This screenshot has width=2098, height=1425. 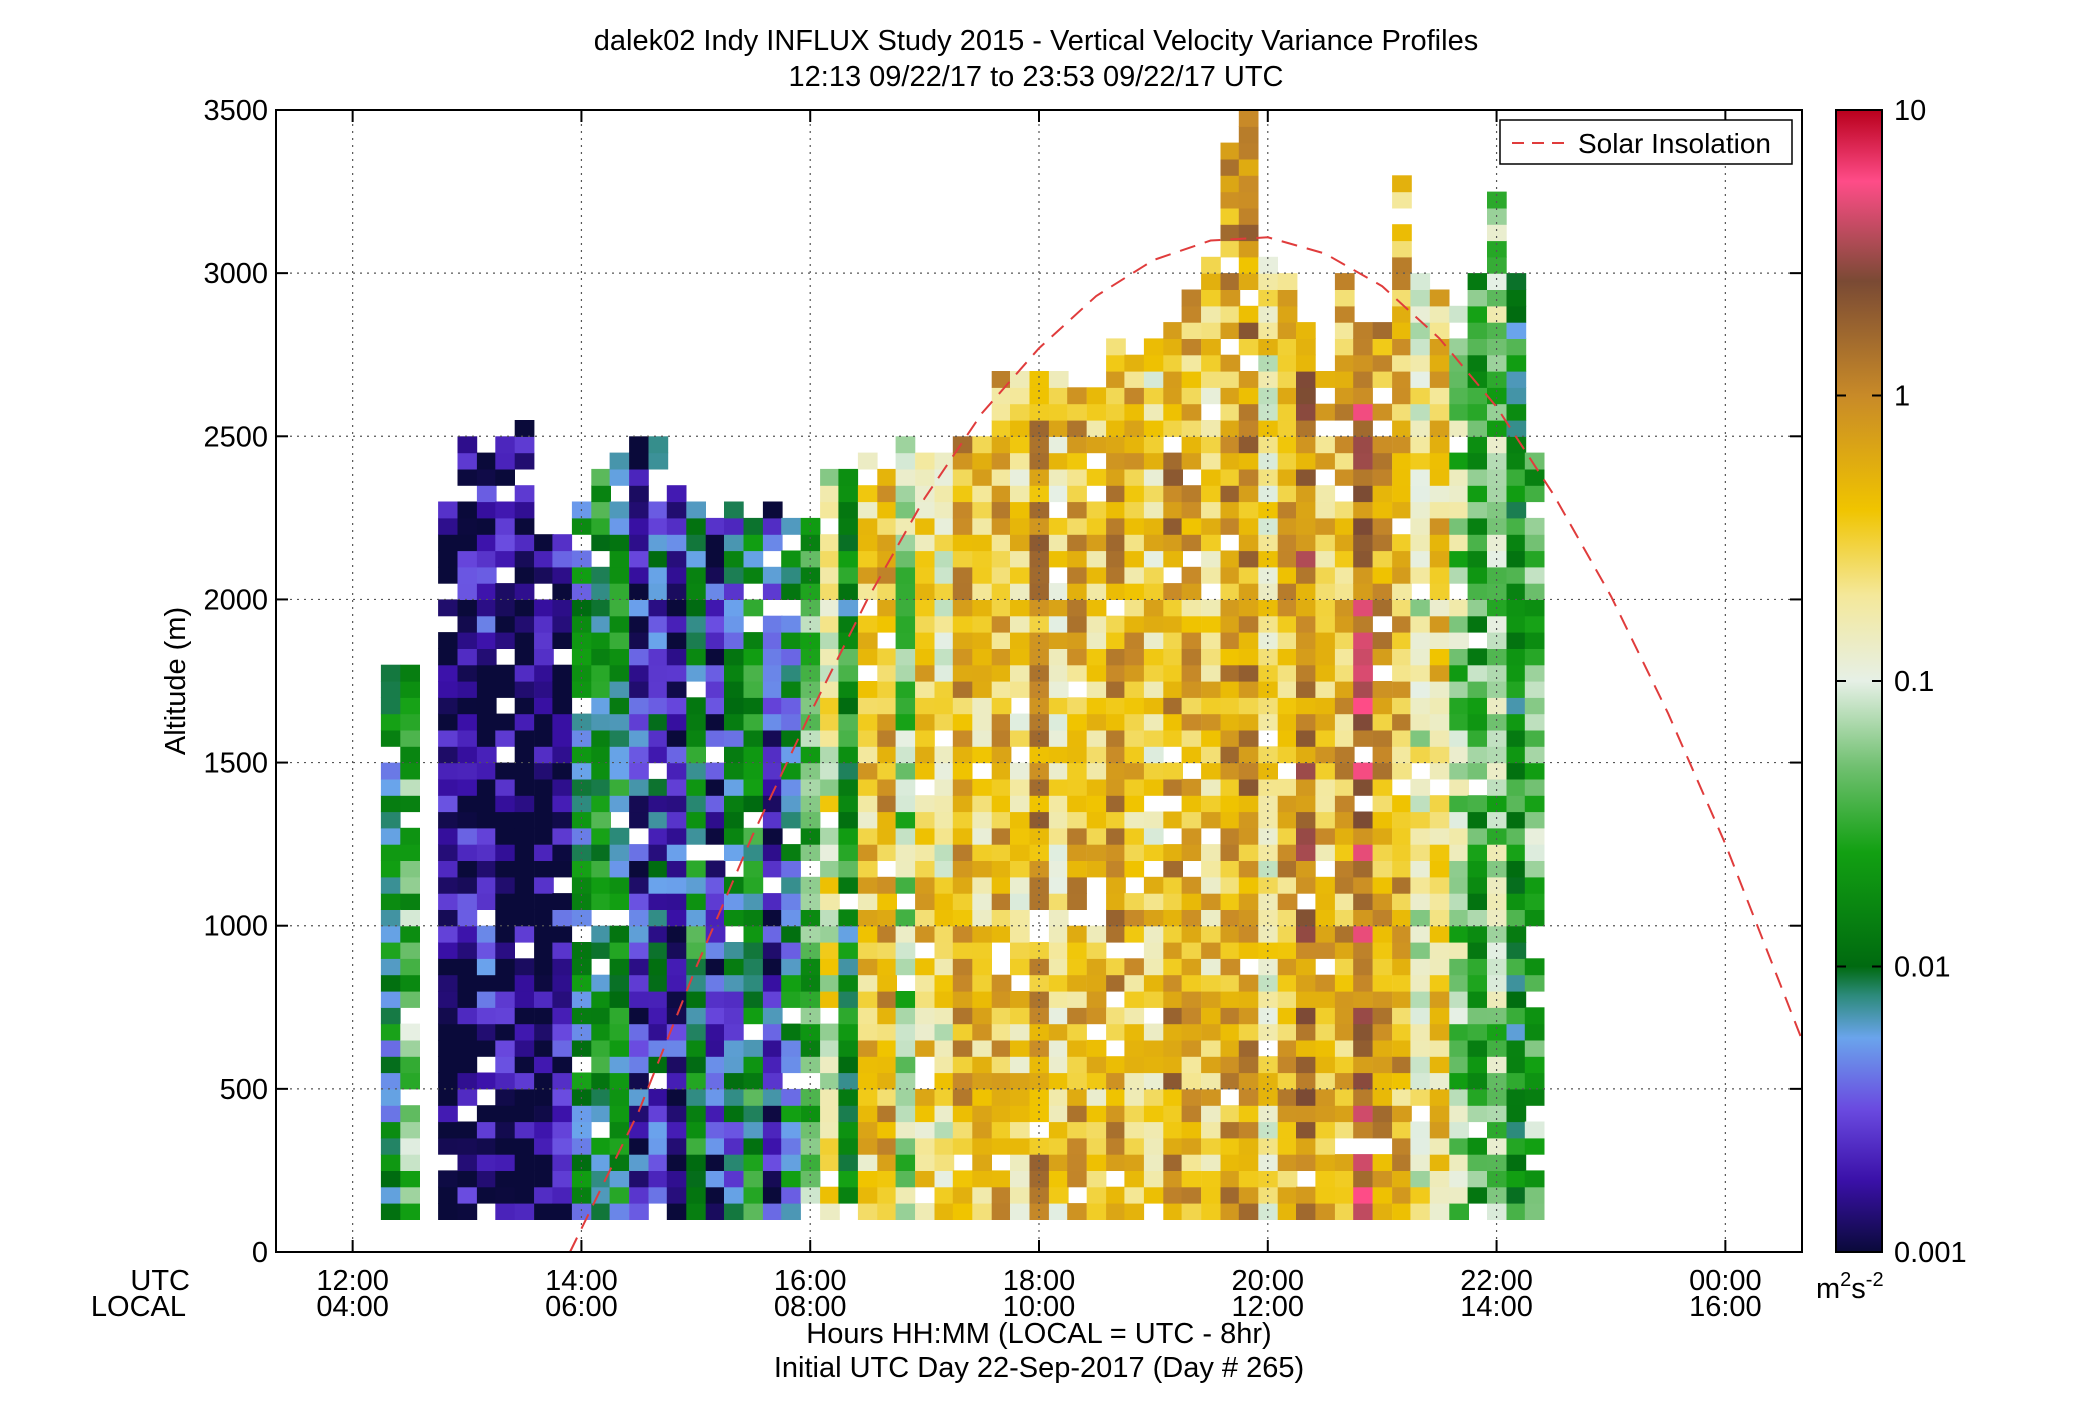 I want to click on x-tick-label-local: 12:00, so click(x=1267, y=1307).